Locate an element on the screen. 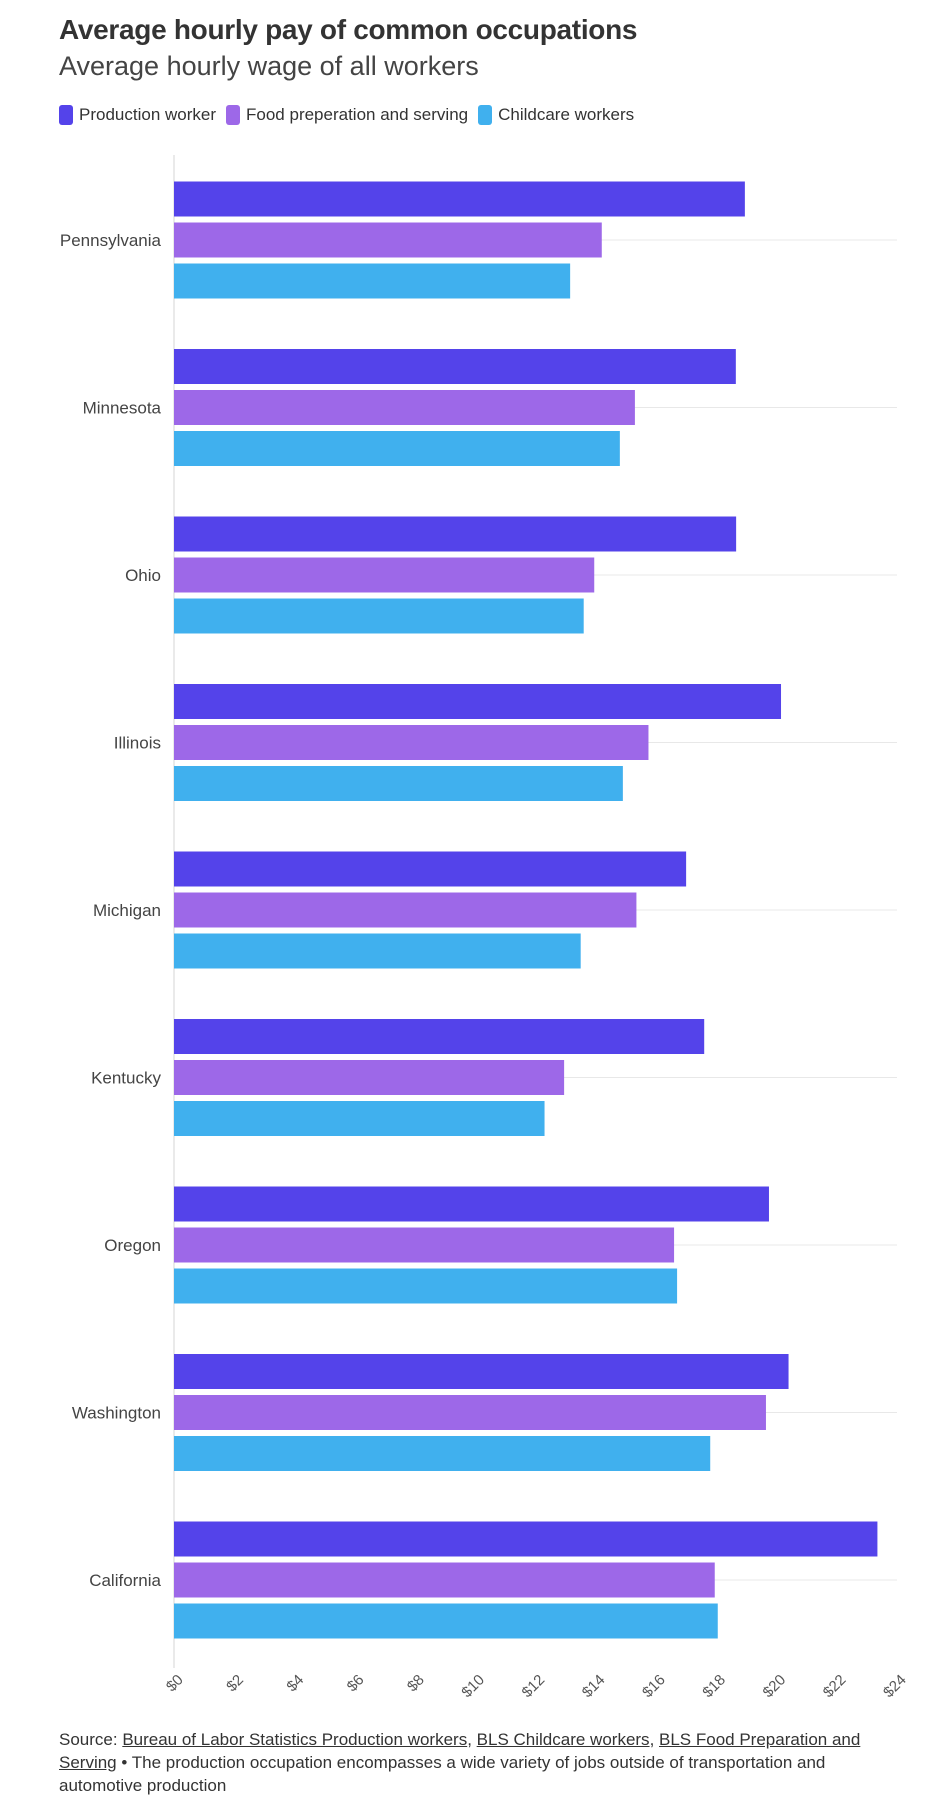 This screenshot has width=952, height=1814. chart-title: Average hourly pay of common occupations is located at coordinates (348, 29).